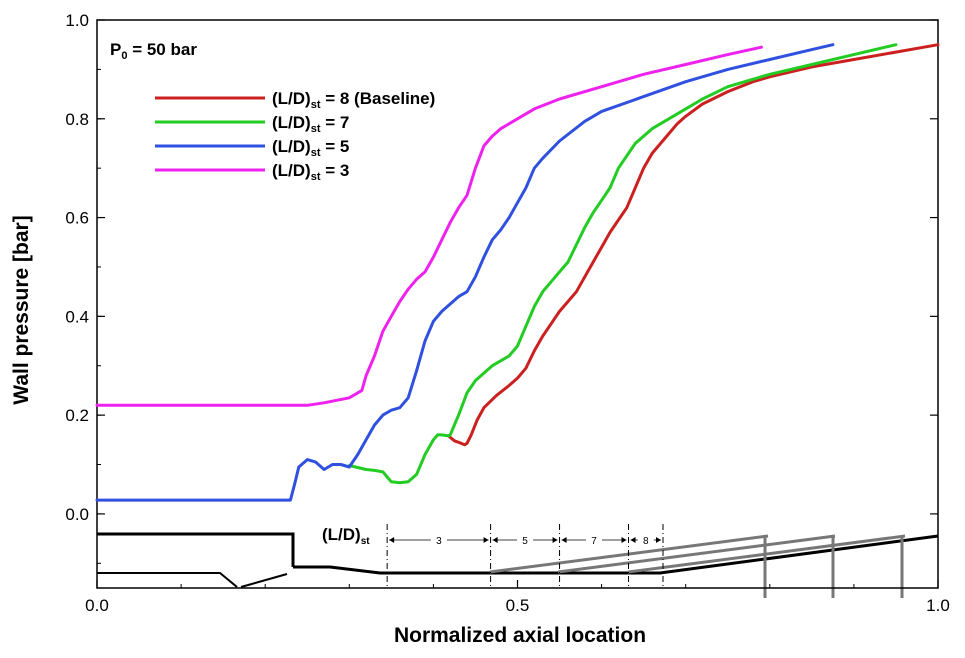 Image resolution: width=965 pixels, height=658 pixels. I want to click on legend-label-sub-1: st, so click(316, 129).